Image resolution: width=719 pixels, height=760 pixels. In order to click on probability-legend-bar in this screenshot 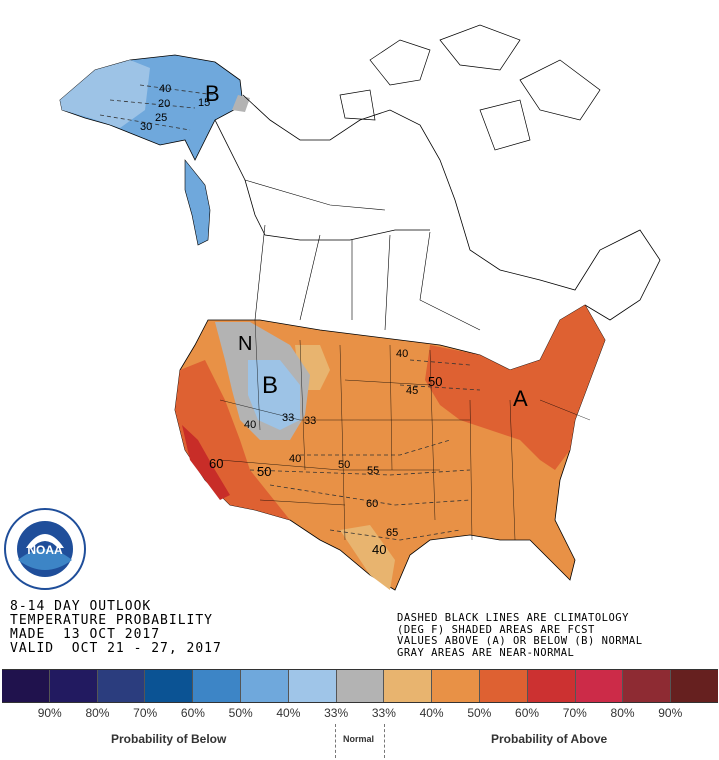, I will do `click(360, 686)`.